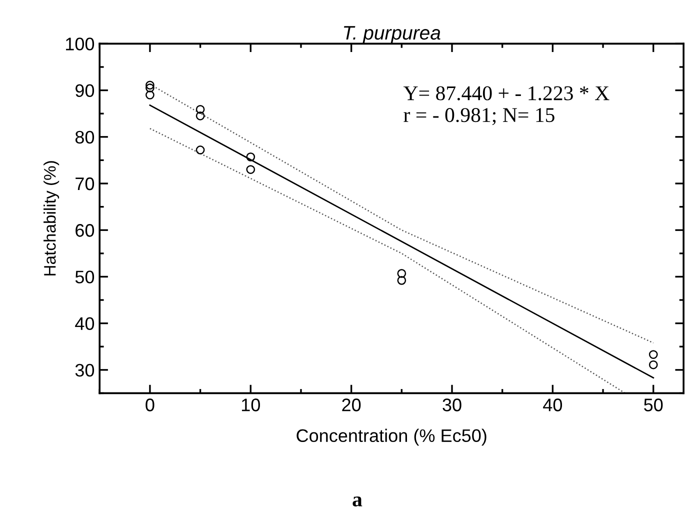 The width and height of the screenshot is (687, 514). I want to click on y-axis-title: Hatchability (%), so click(52, 218).